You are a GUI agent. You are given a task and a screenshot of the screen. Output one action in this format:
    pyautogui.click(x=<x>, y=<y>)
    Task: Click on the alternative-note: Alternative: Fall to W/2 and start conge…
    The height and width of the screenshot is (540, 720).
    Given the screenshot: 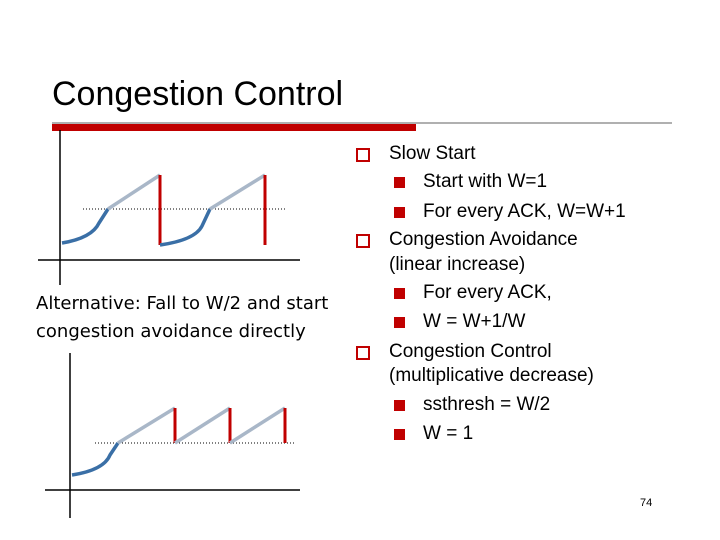 What is the action you would take?
    pyautogui.click(x=182, y=318)
    